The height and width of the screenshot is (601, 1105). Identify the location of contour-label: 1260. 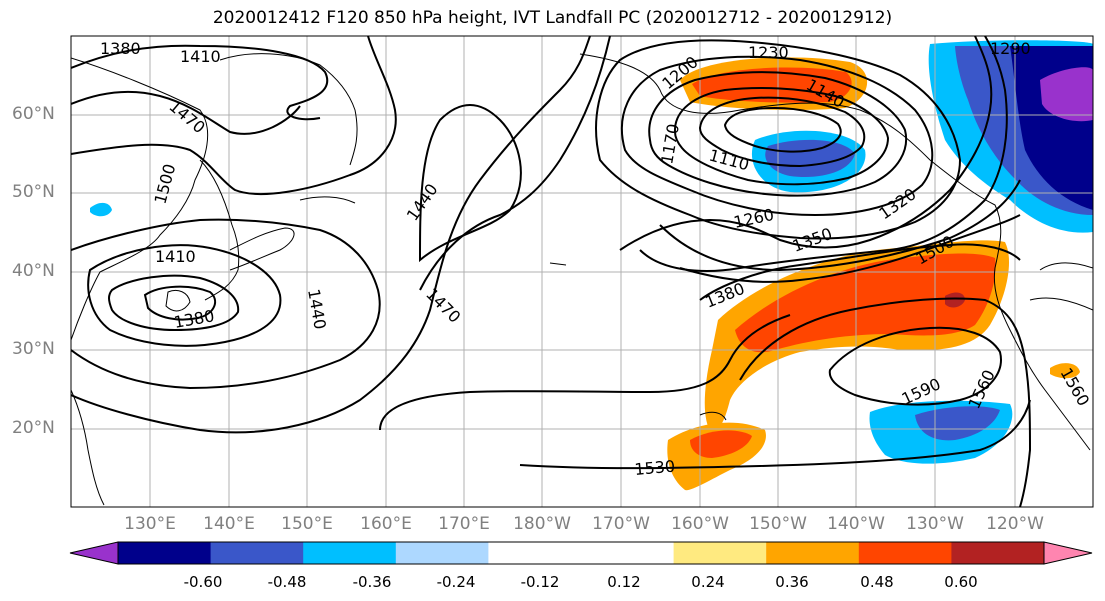
(754, 218).